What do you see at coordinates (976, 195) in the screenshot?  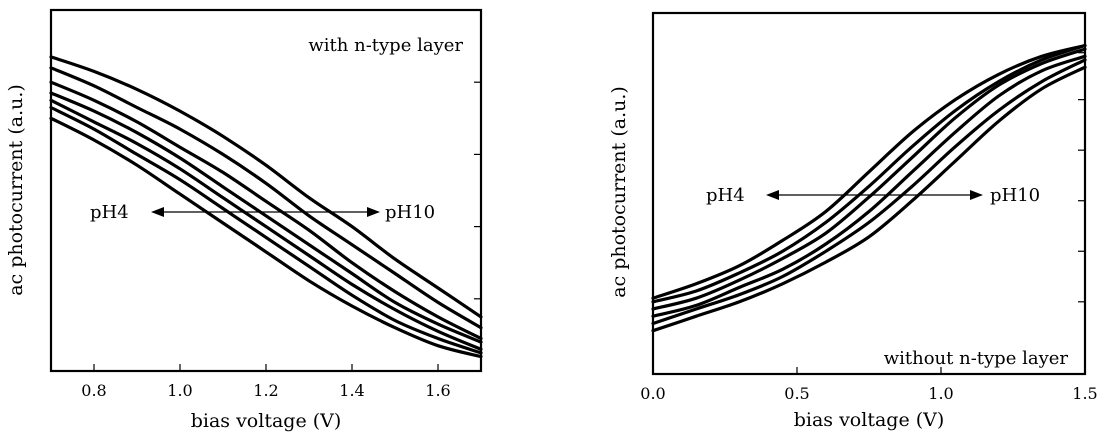 I see `right-arrowhead-right` at bounding box center [976, 195].